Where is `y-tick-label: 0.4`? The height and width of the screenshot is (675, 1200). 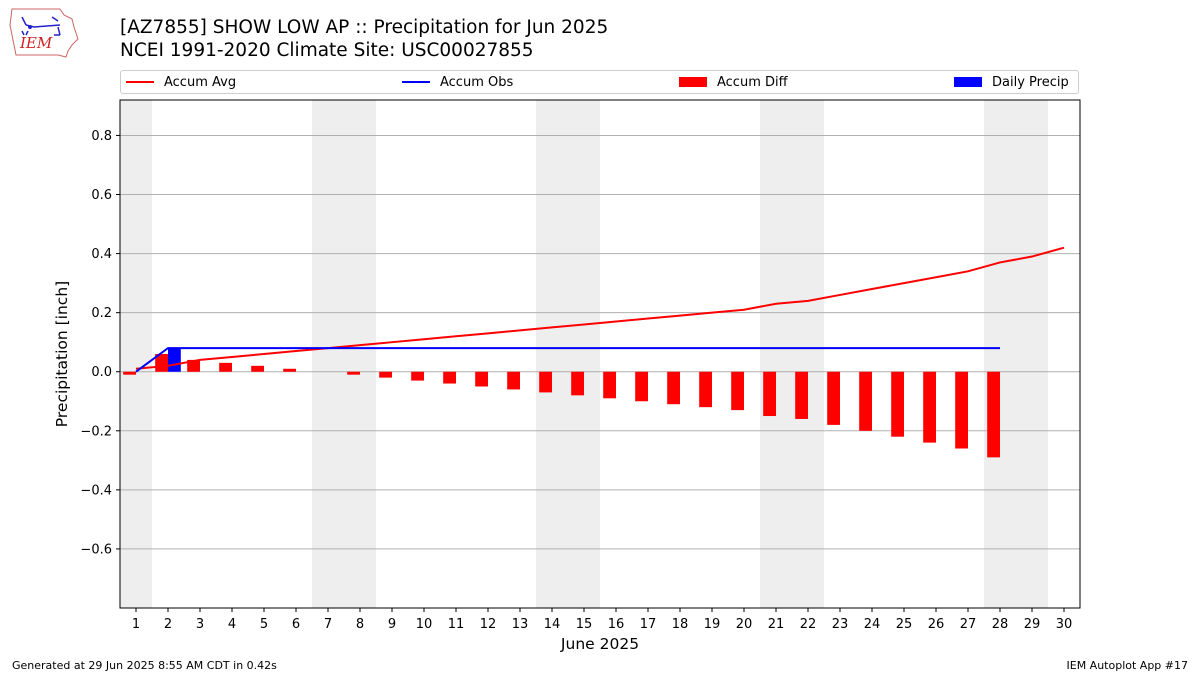 y-tick-label: 0.4 is located at coordinates (101, 254).